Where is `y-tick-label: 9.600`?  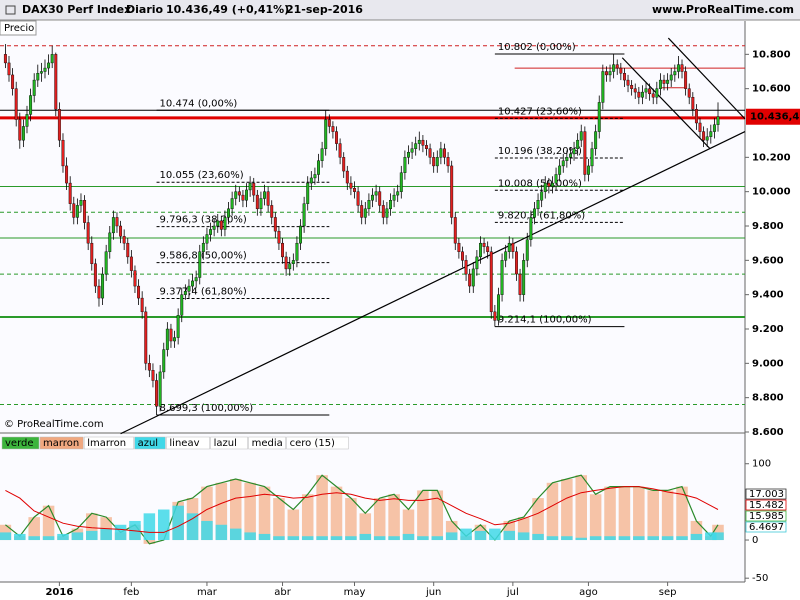
y-tick-label: 9.600 is located at coordinates (768, 260).